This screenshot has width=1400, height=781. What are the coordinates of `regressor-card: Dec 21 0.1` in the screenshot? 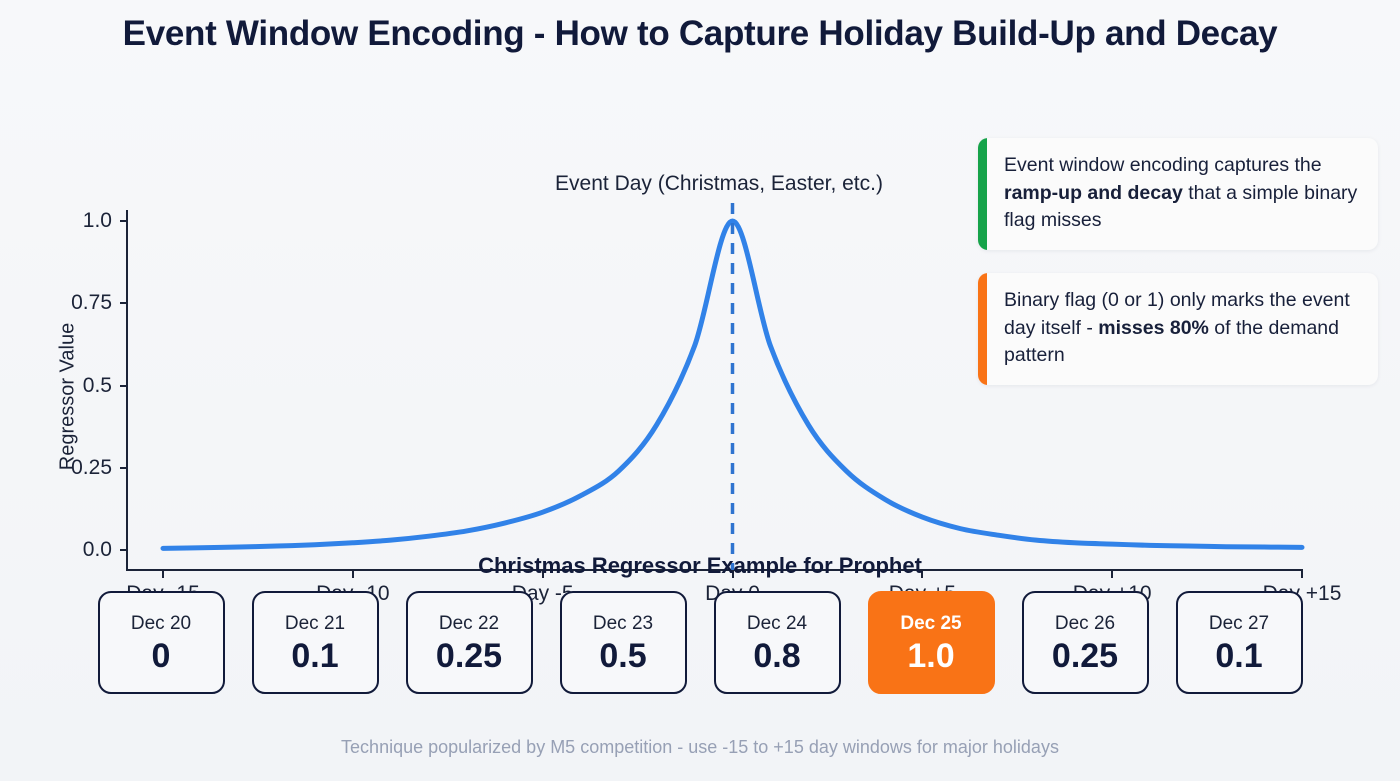 It's located at (315, 642).